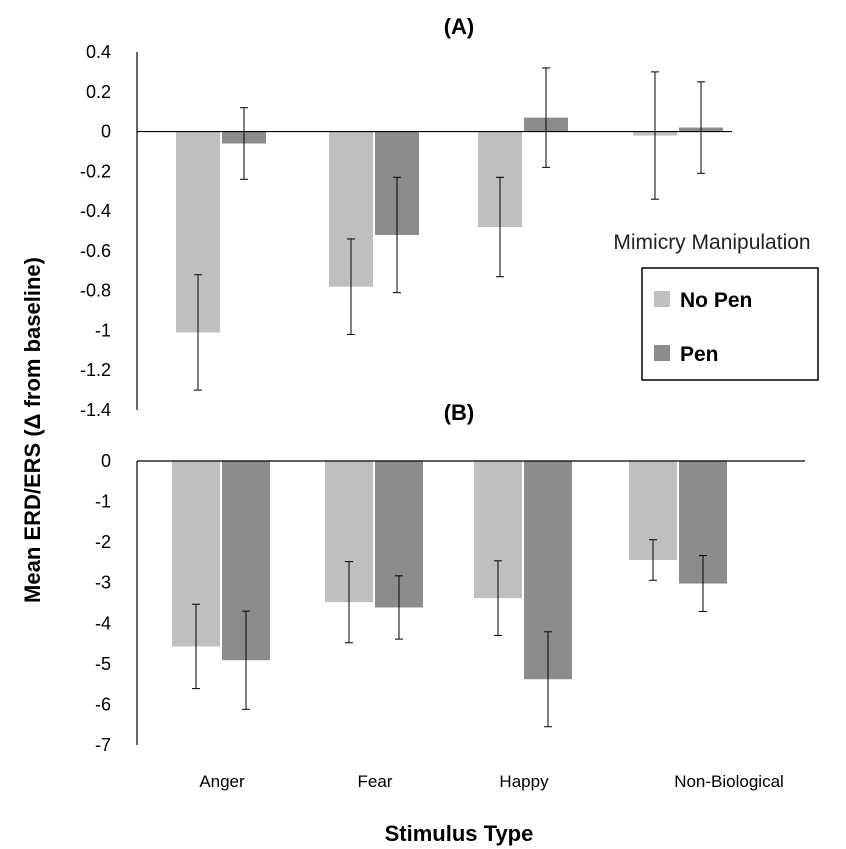  What do you see at coordinates (375, 781) in the screenshot?
I see `x-tick-label: Fear` at bounding box center [375, 781].